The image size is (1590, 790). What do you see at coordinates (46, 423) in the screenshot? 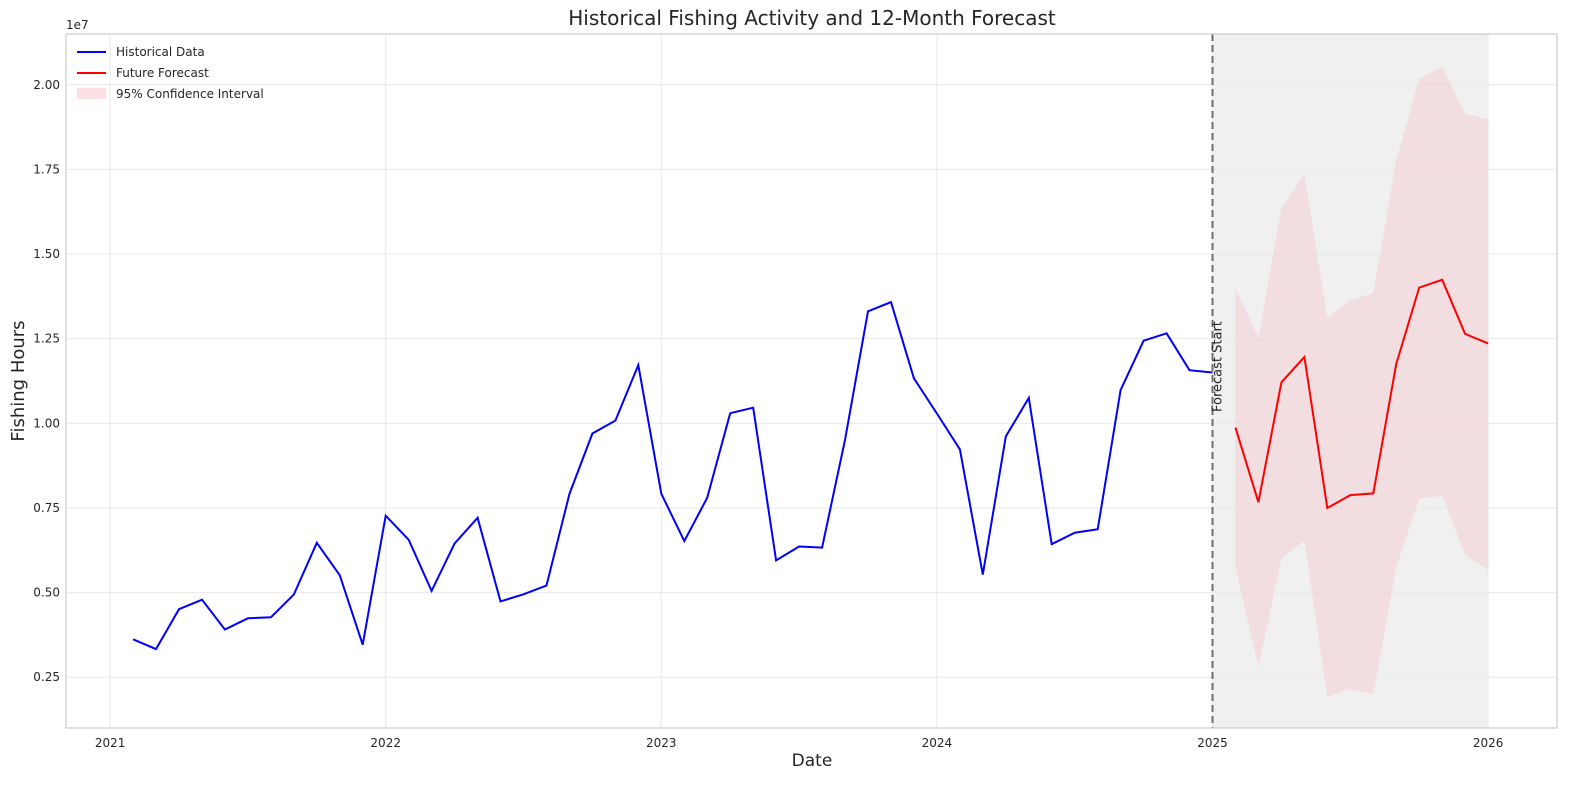
I see `y-tick-label: 1.00` at bounding box center [46, 423].